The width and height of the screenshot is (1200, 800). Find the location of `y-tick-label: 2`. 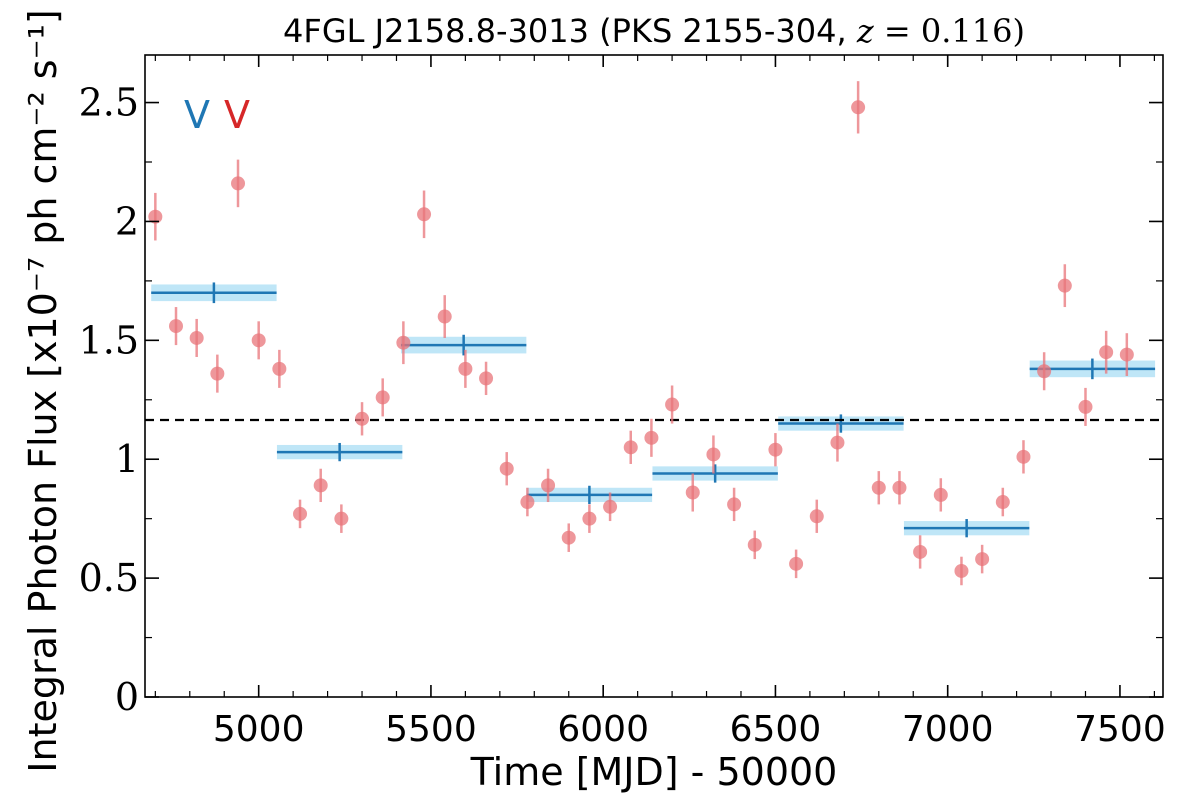

y-tick-label: 2 is located at coordinates (127, 221).